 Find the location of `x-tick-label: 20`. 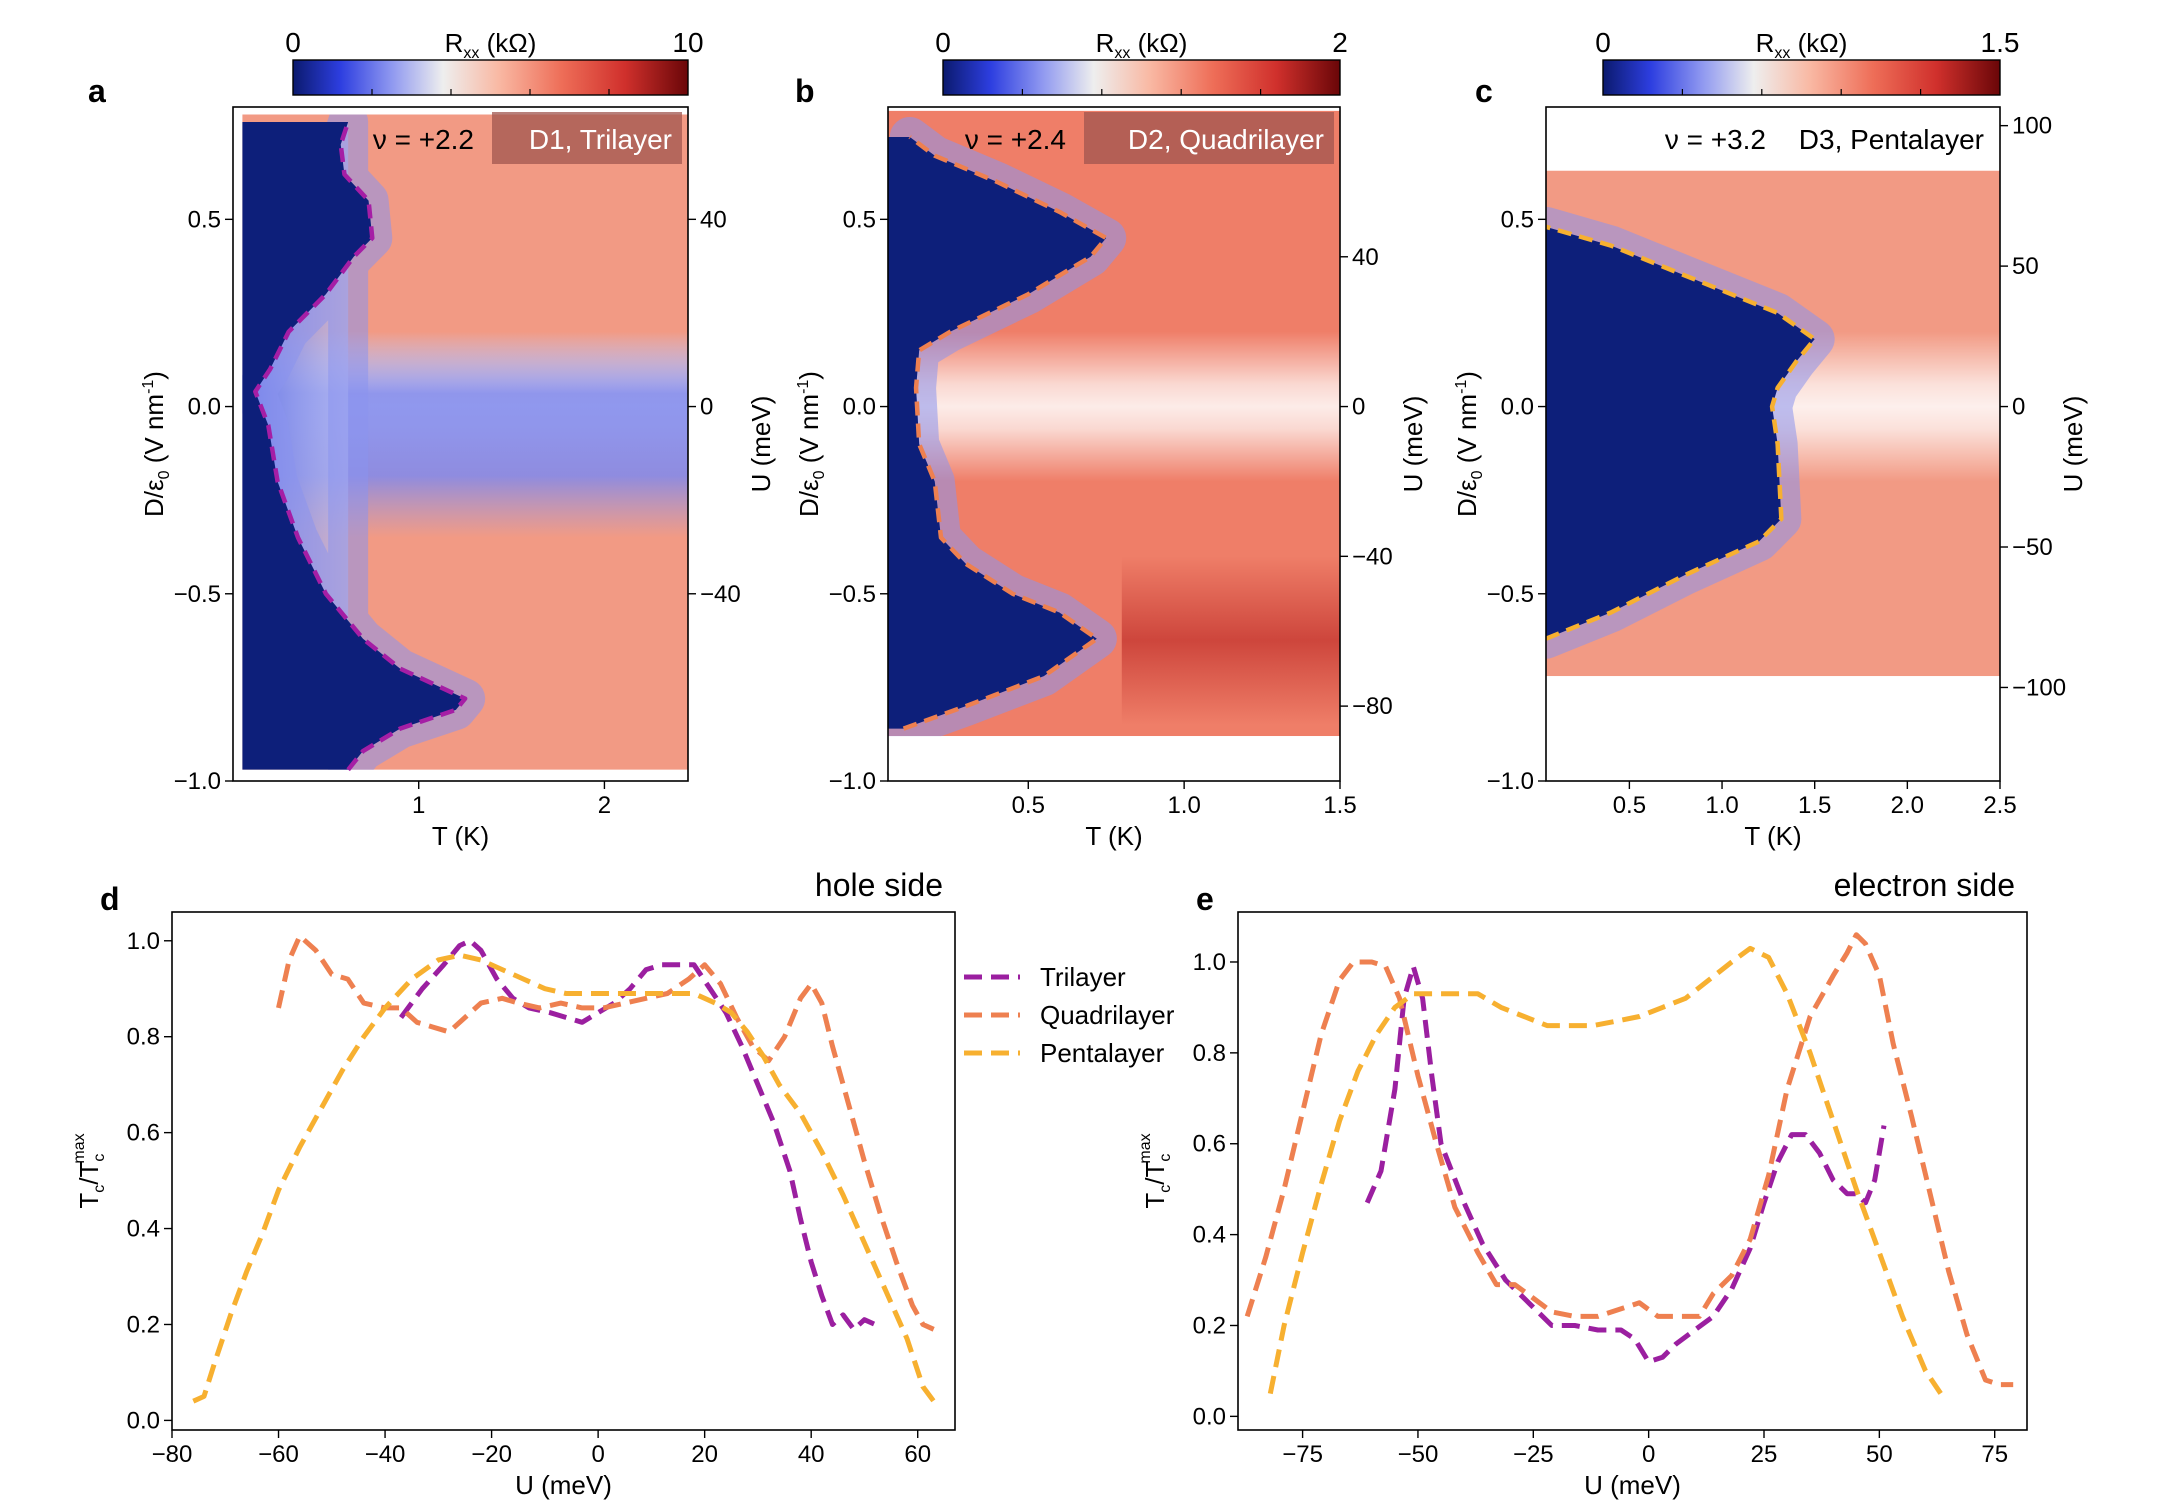

x-tick-label: 20 is located at coordinates (704, 1454).